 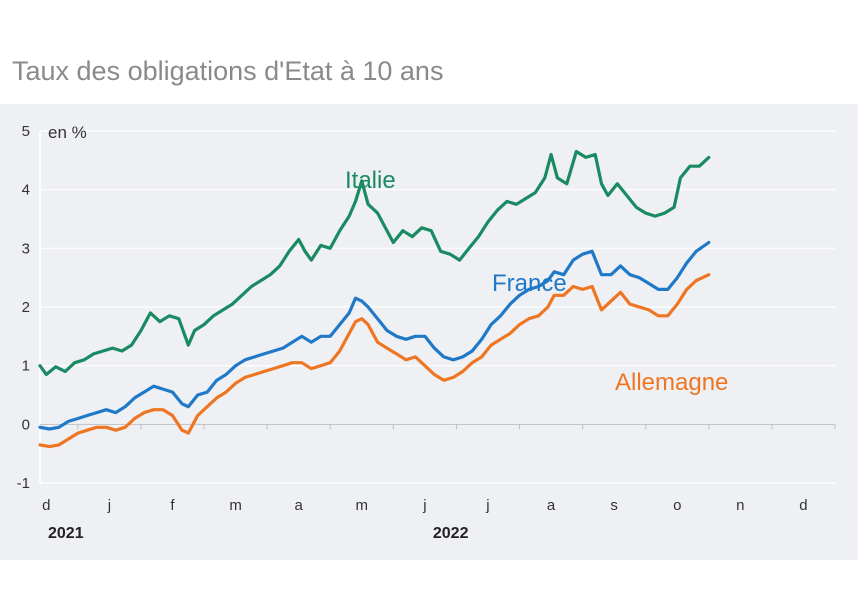 I want to click on x-year-label: 2021, so click(x=66, y=533).